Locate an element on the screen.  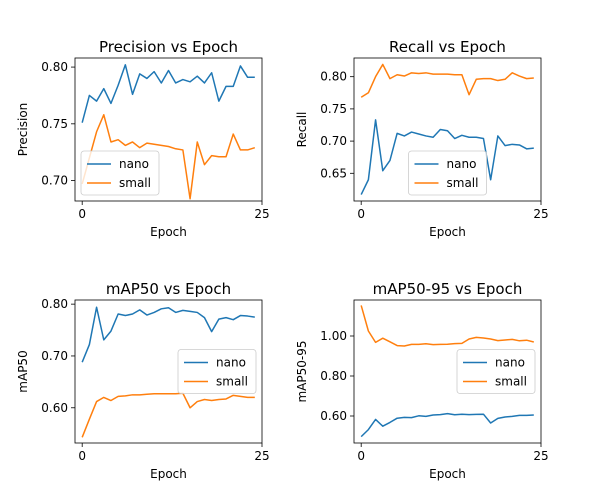
map50-95-title: mAP50-95 vs Epoch is located at coordinates (448, 289).